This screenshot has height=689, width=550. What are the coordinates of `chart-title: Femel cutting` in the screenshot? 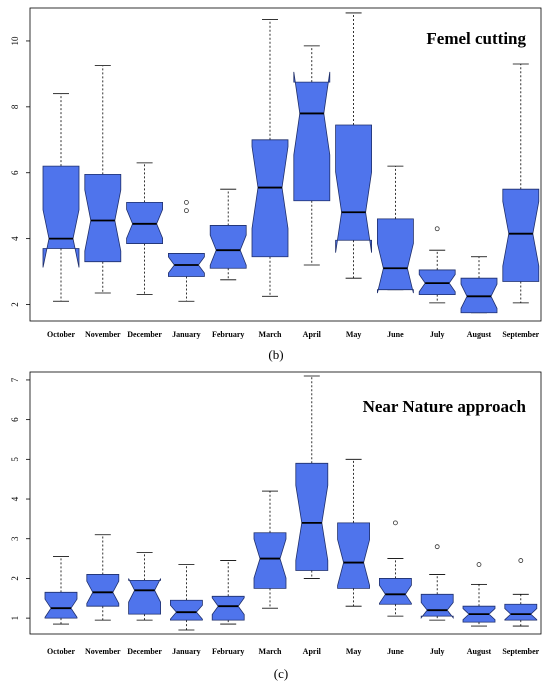 It's located at (476, 38).